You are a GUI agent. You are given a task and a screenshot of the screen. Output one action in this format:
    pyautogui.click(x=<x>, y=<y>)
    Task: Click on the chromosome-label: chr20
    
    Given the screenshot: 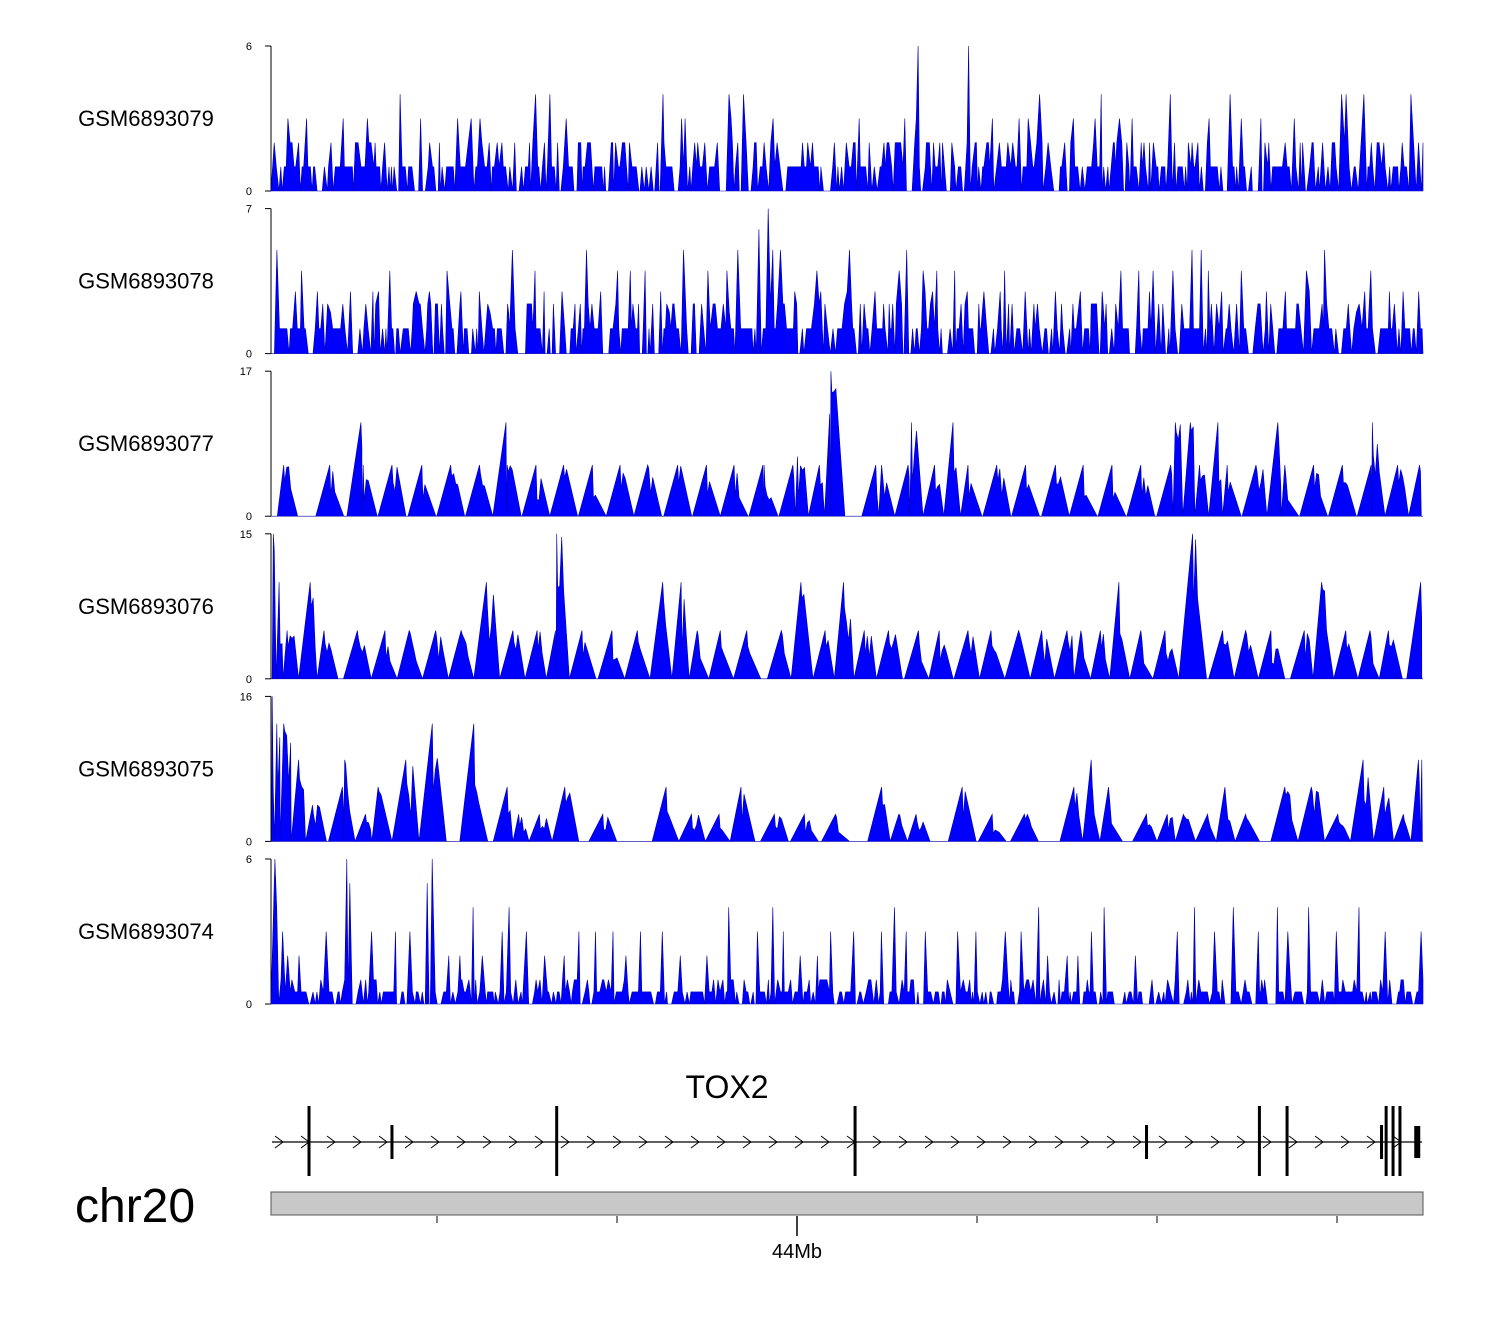 What is the action you would take?
    pyautogui.click(x=135, y=1206)
    